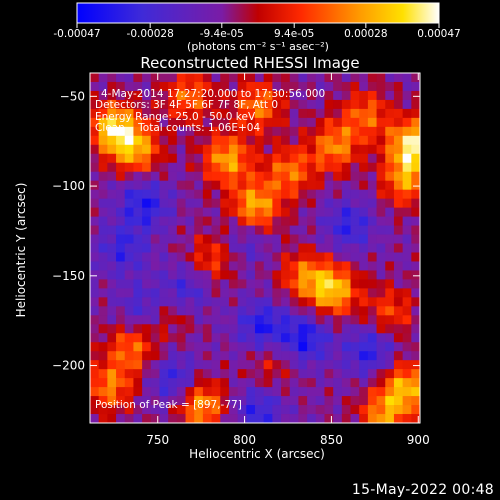 The width and height of the screenshot is (500, 500). I want to click on x-tick-label: 850, so click(331, 440).